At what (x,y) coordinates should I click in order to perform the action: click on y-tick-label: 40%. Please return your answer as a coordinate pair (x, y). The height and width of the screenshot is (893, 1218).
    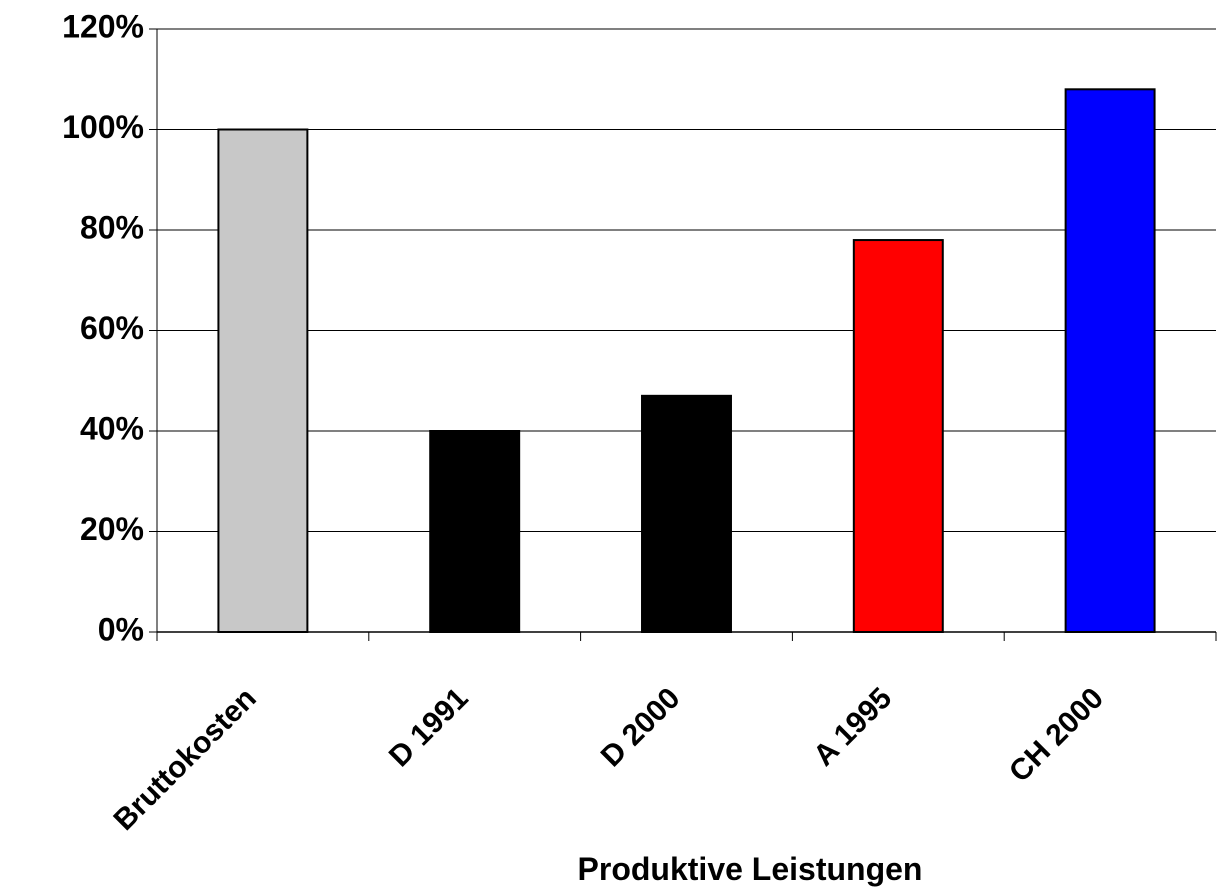
    Looking at the image, I should click on (112, 428).